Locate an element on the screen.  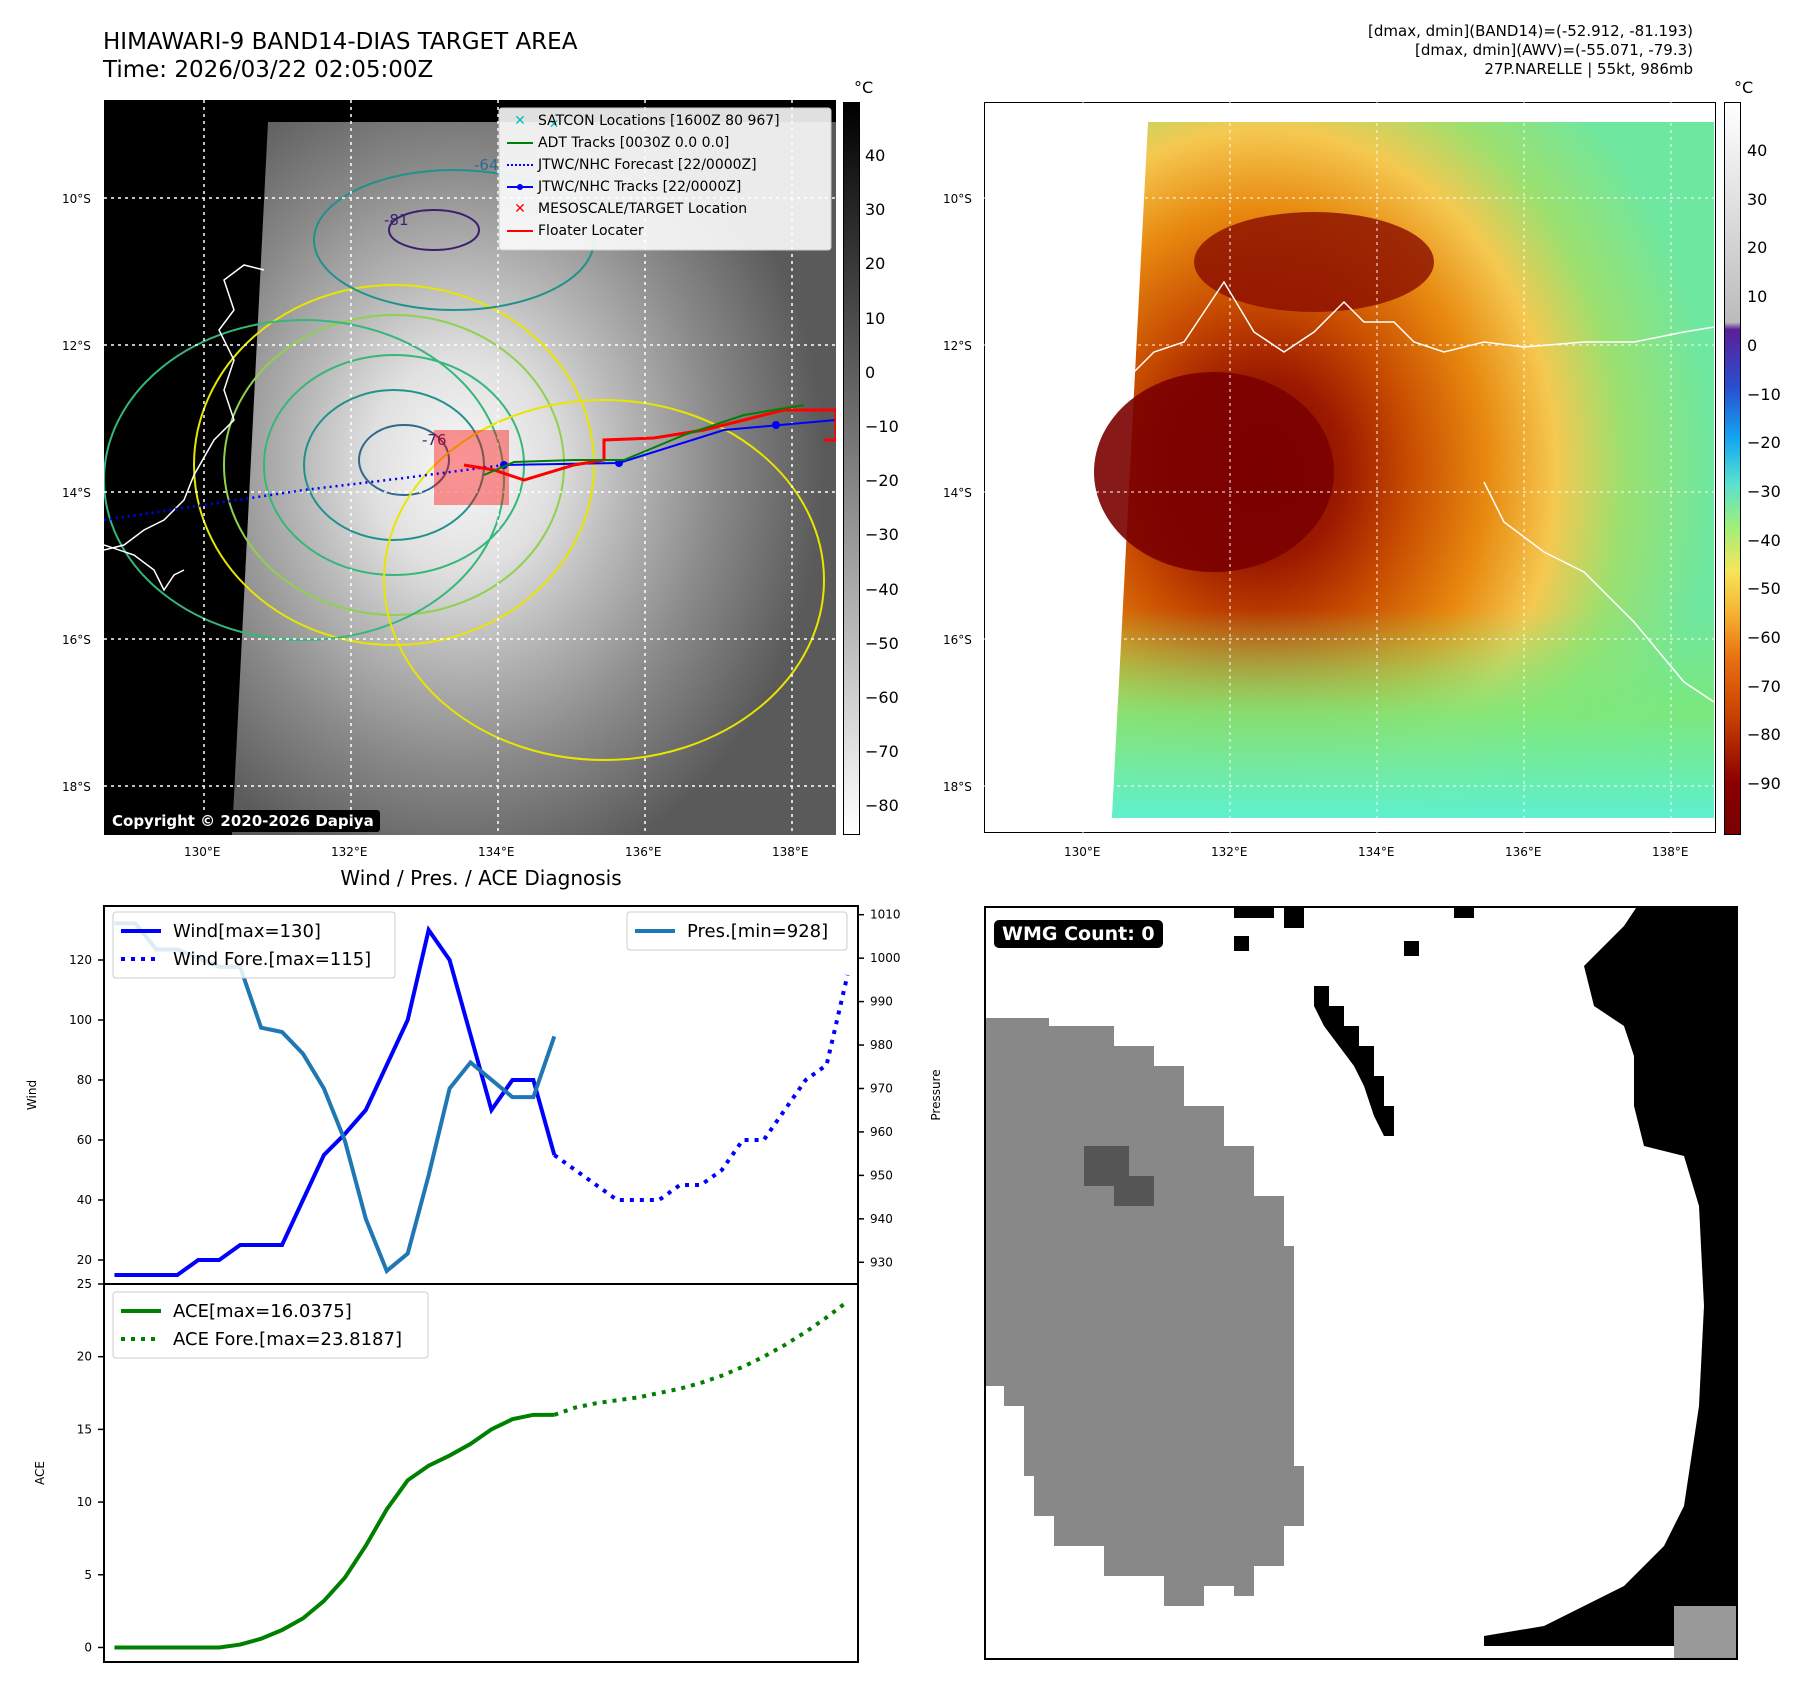
plot-title-line1: HIMAWARI-9 BAND14-DIAS TARGET AREA is located at coordinates (340, 42).